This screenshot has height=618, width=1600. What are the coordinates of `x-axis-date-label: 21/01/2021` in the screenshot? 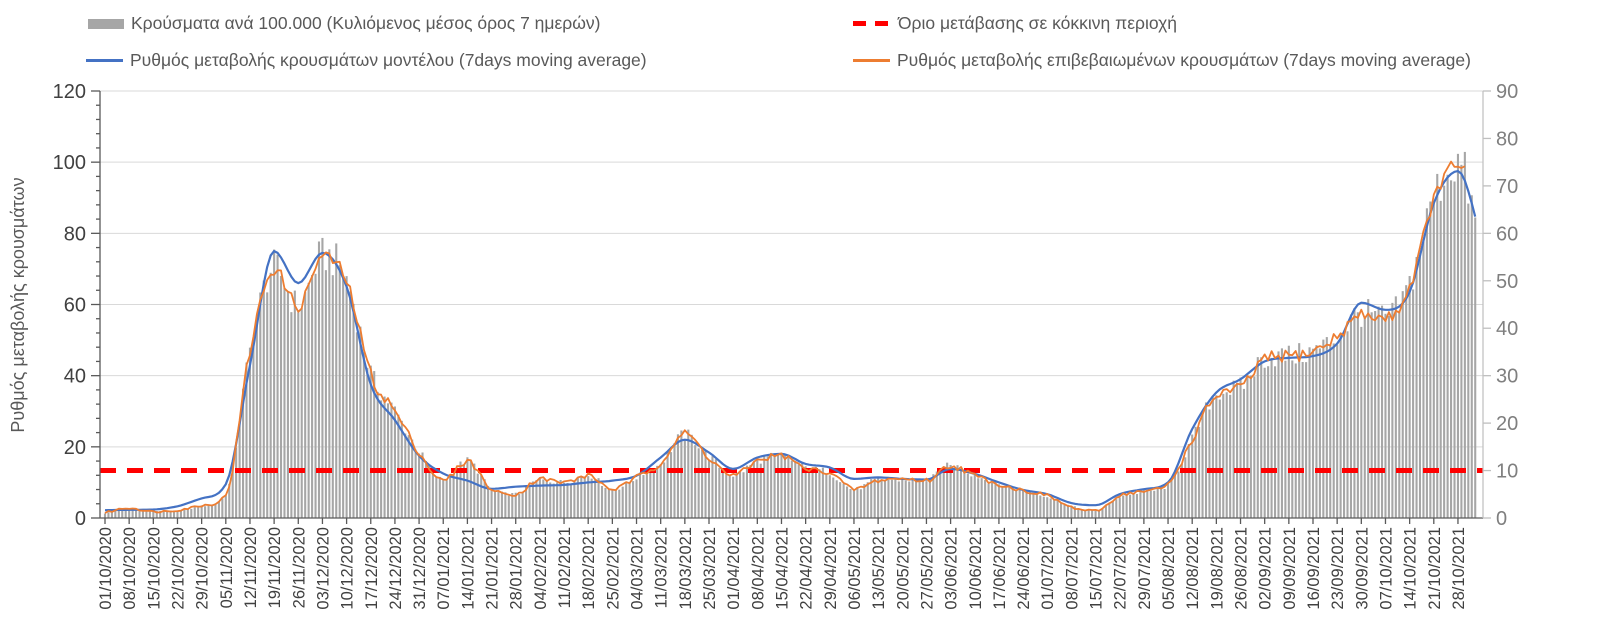 It's located at (493, 568).